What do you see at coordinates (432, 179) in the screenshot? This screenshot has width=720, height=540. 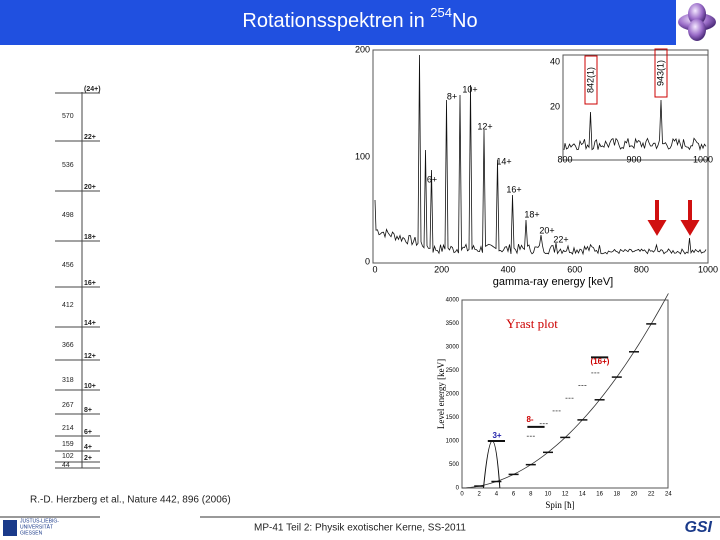 I see `peak-label: 6+` at bounding box center [432, 179].